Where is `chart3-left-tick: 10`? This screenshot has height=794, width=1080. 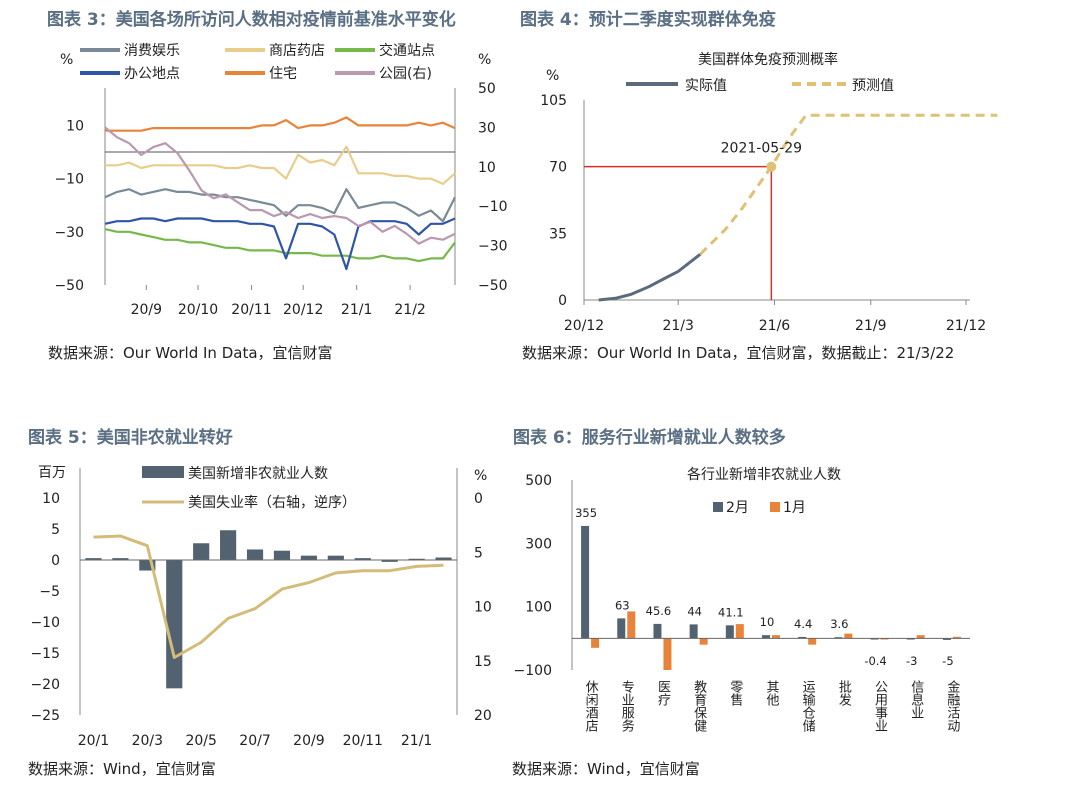 chart3-left-tick: 10 is located at coordinates (75, 126).